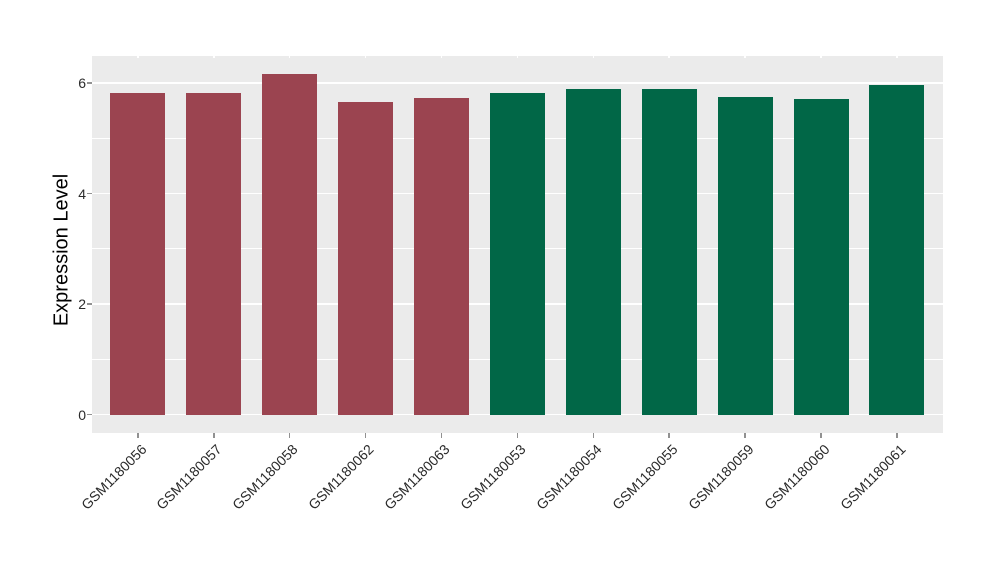  What do you see at coordinates (796, 477) in the screenshot?
I see `x-tick-label-GSM1180060: GSM1180060` at bounding box center [796, 477].